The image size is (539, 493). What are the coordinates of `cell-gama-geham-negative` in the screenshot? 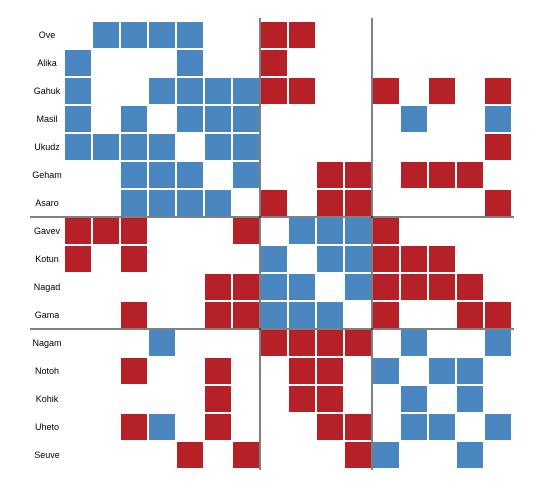 It's located at (218, 315).